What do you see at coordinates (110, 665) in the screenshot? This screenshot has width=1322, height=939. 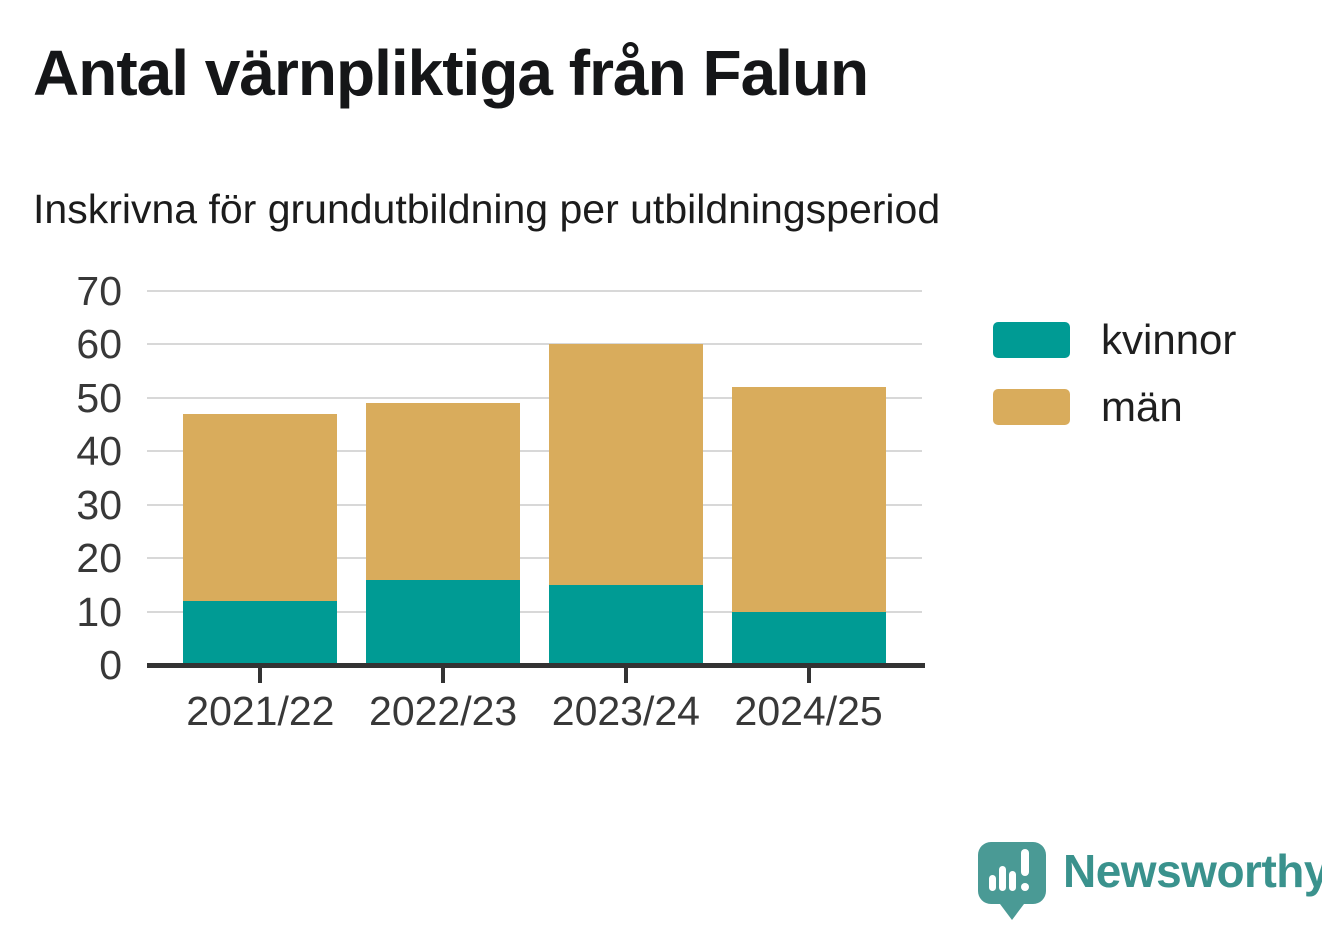 I see `y-tick-label-0: 0` at bounding box center [110, 665].